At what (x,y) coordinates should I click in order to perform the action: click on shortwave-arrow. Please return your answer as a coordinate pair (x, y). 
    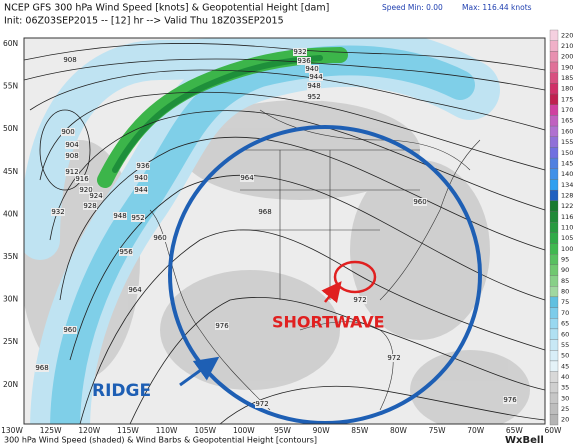
    Looking at the image, I should click on (331, 292).